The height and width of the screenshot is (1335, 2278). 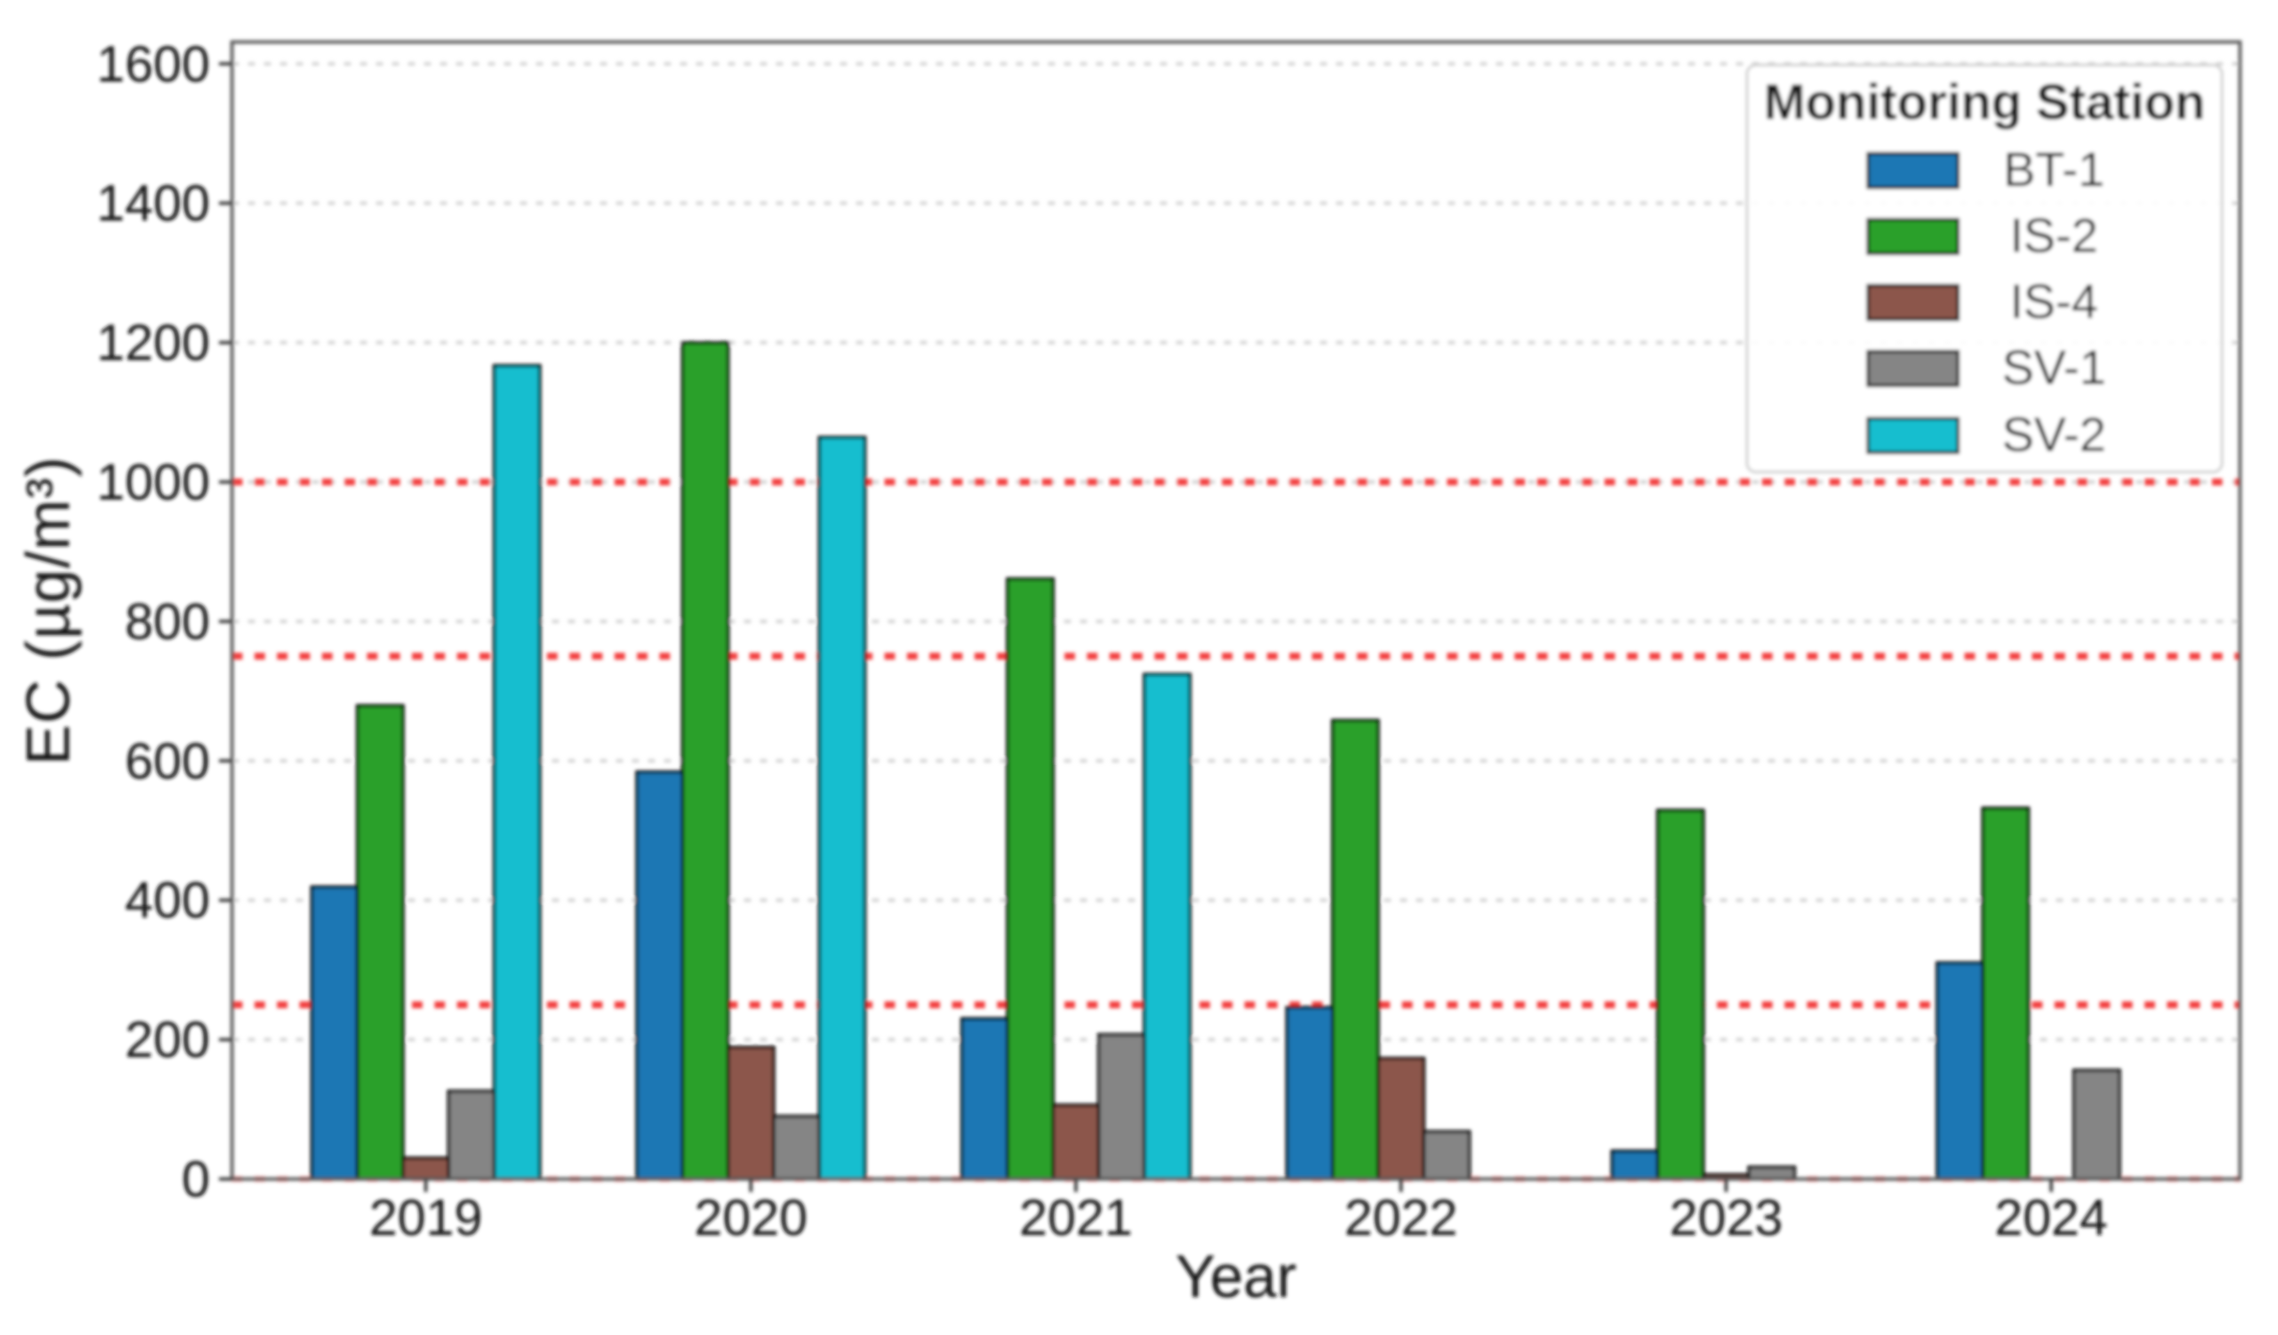 I want to click on svg-text: SV-1, so click(x=2054, y=368).